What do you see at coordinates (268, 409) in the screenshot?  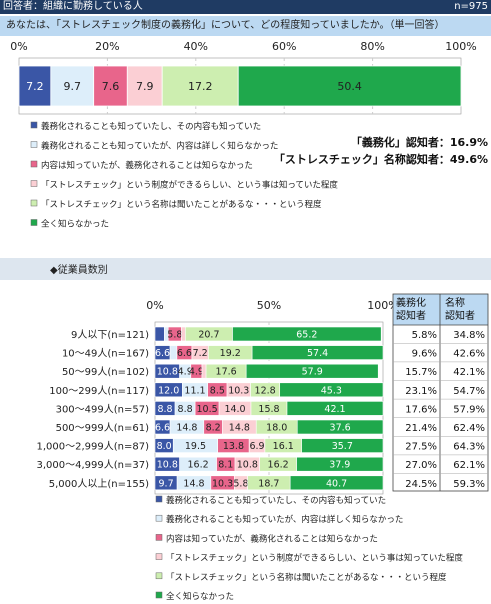 I see `segment-data-label: 15.8` at bounding box center [268, 409].